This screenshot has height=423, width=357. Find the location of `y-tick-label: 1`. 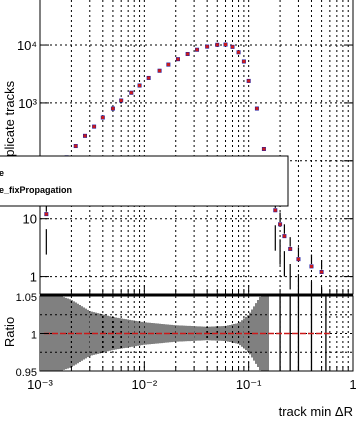

y-tick-label: 1 is located at coordinates (33, 277).